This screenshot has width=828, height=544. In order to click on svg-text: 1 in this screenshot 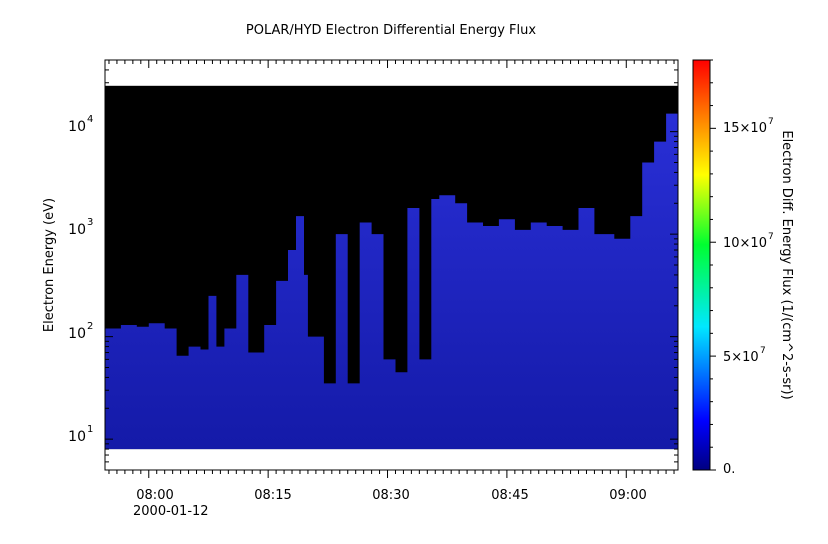, I will do `click(90, 429)`.